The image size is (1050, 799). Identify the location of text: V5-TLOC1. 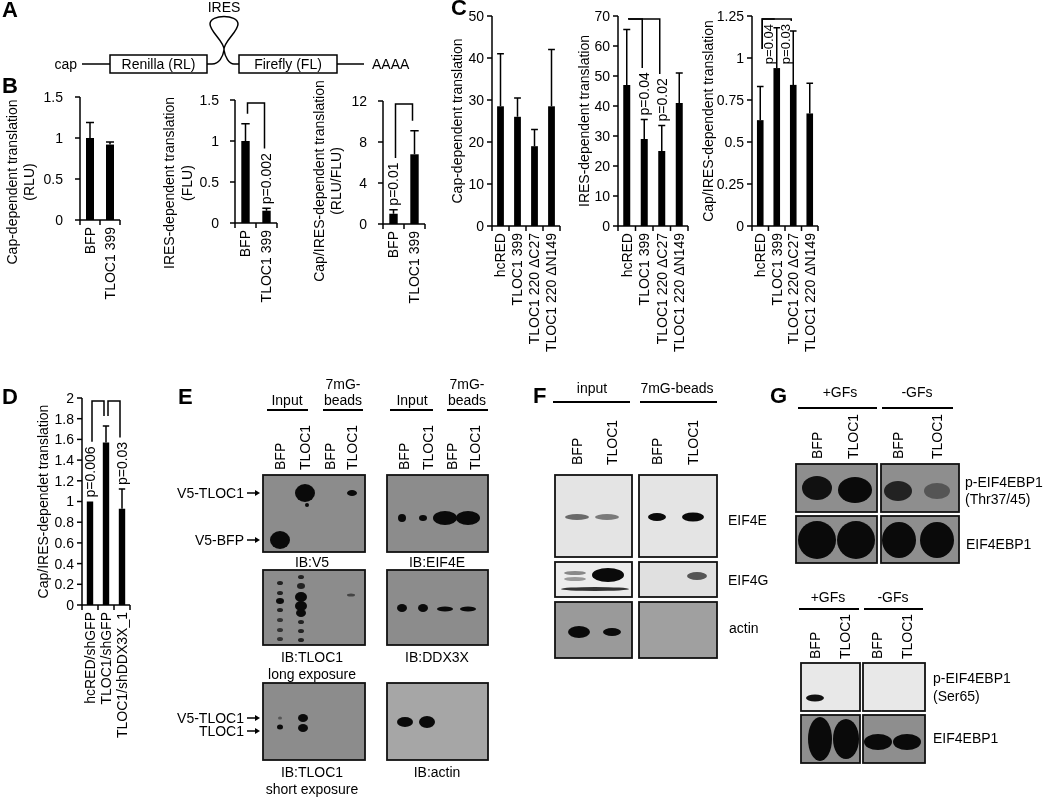
(211, 718).